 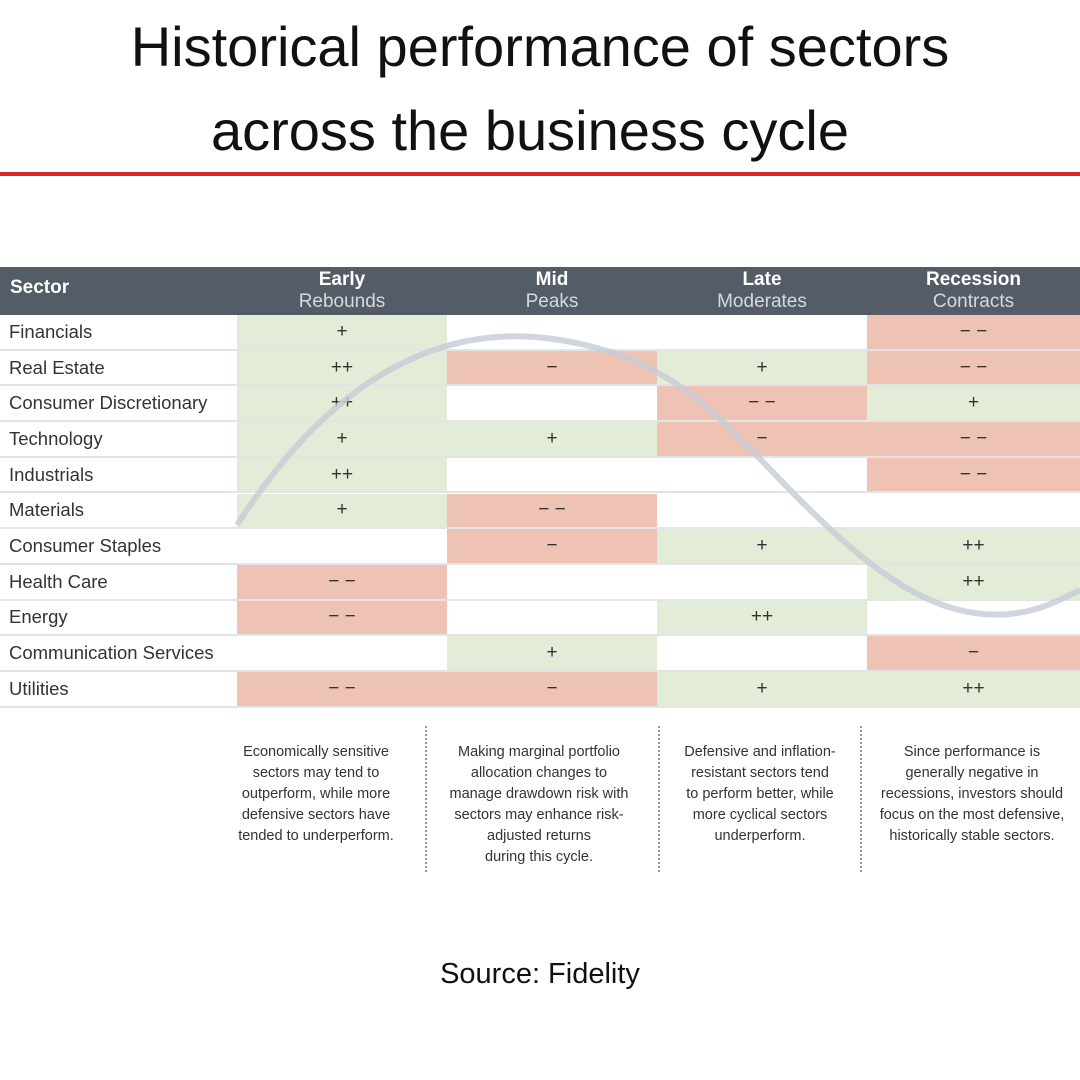 What do you see at coordinates (118, 511) in the screenshot?
I see `sector-name: Materials` at bounding box center [118, 511].